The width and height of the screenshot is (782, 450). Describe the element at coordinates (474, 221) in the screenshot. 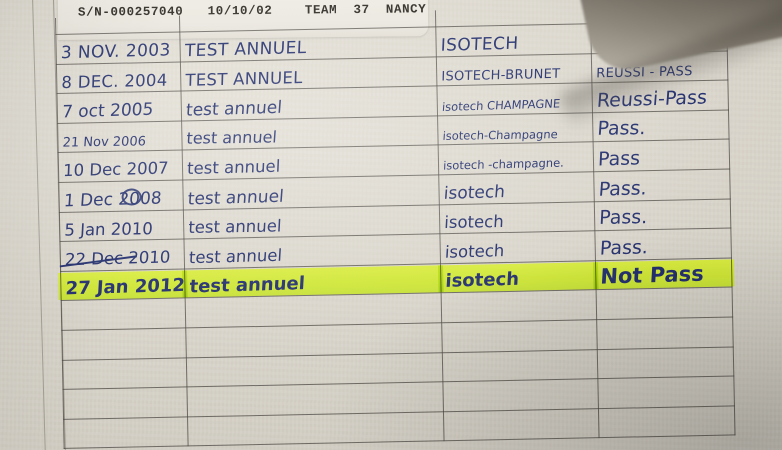

I see `company-text: isotech` at that location.